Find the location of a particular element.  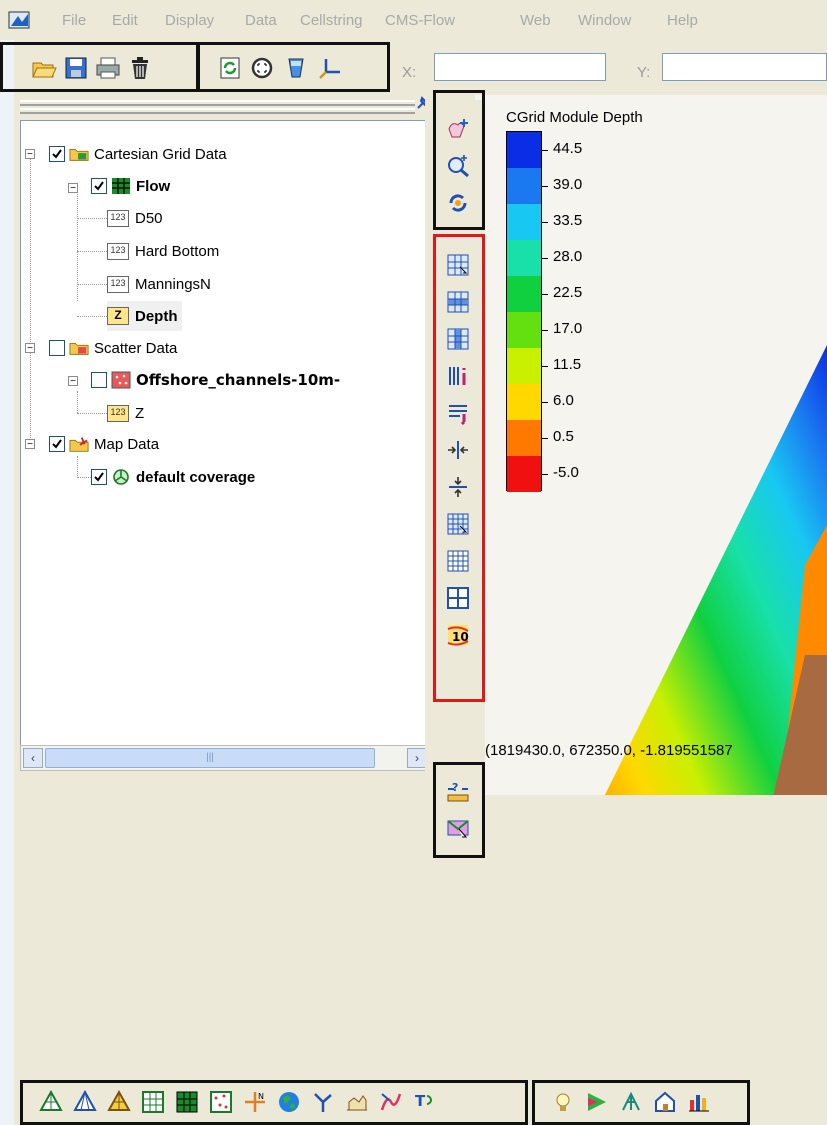

panel-grip is located at coordinates (217, 103).